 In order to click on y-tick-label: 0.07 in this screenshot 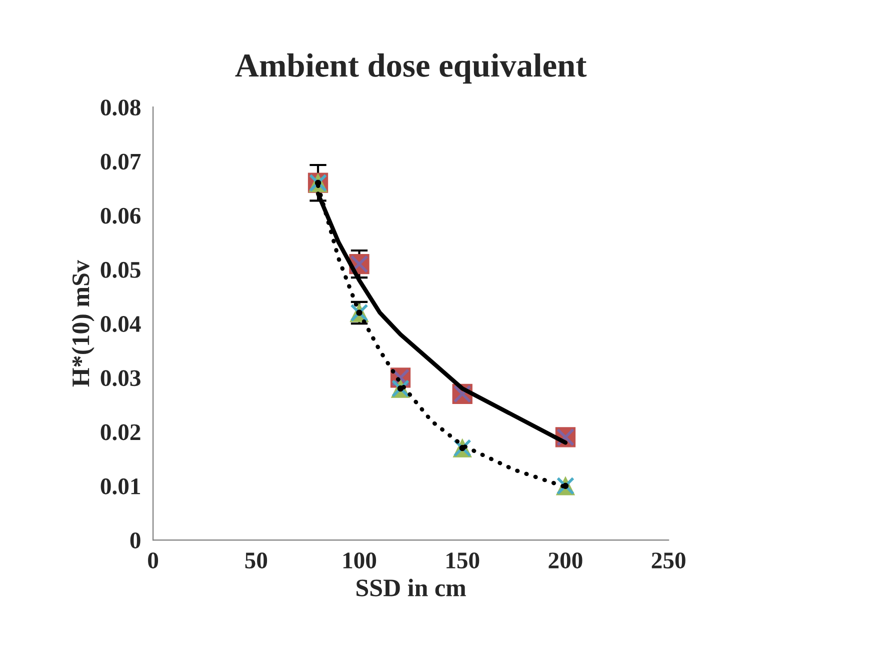, I will do `click(120, 162)`.